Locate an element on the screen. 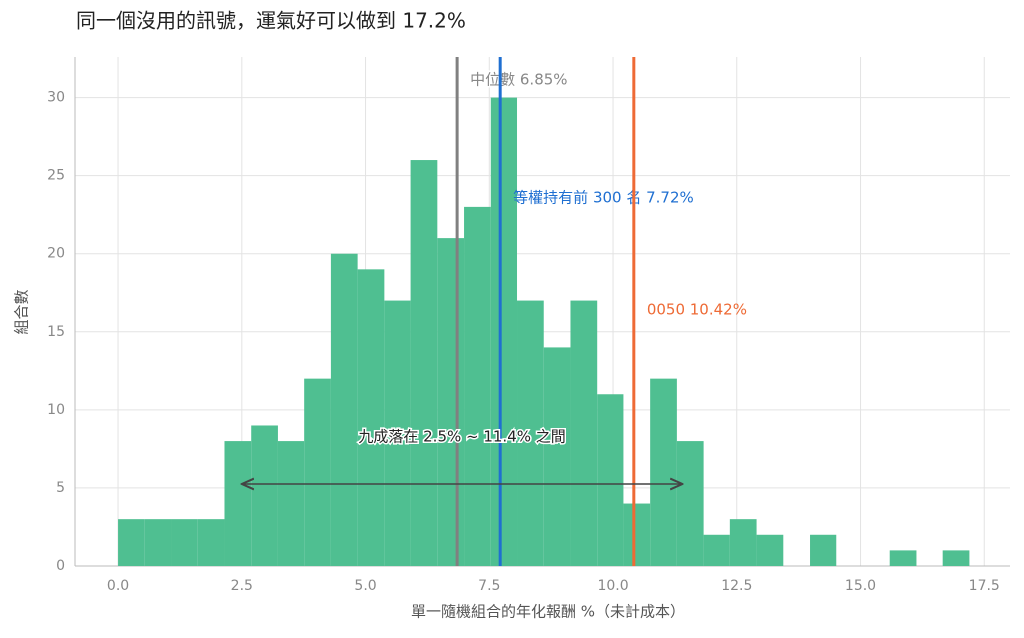  x-tick-label: 7.5 is located at coordinates (489, 586).